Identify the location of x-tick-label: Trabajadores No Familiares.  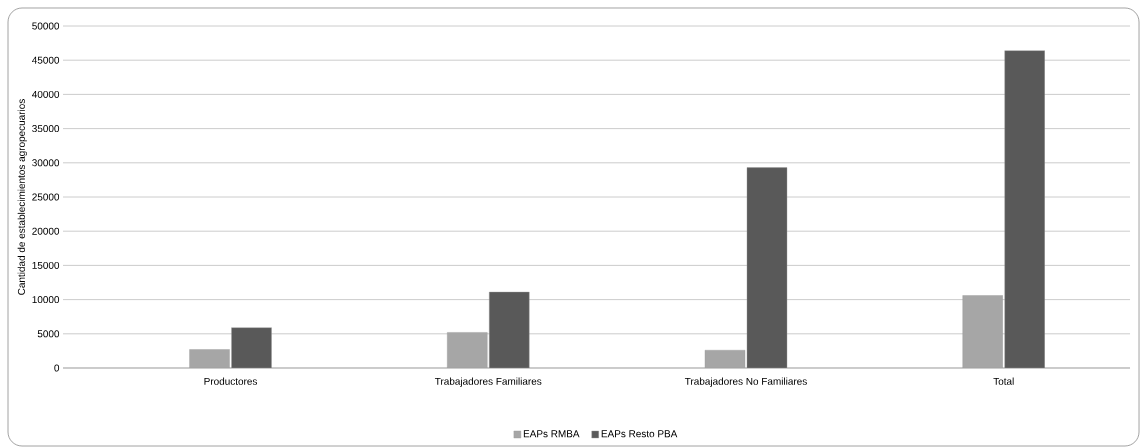
(745, 382).